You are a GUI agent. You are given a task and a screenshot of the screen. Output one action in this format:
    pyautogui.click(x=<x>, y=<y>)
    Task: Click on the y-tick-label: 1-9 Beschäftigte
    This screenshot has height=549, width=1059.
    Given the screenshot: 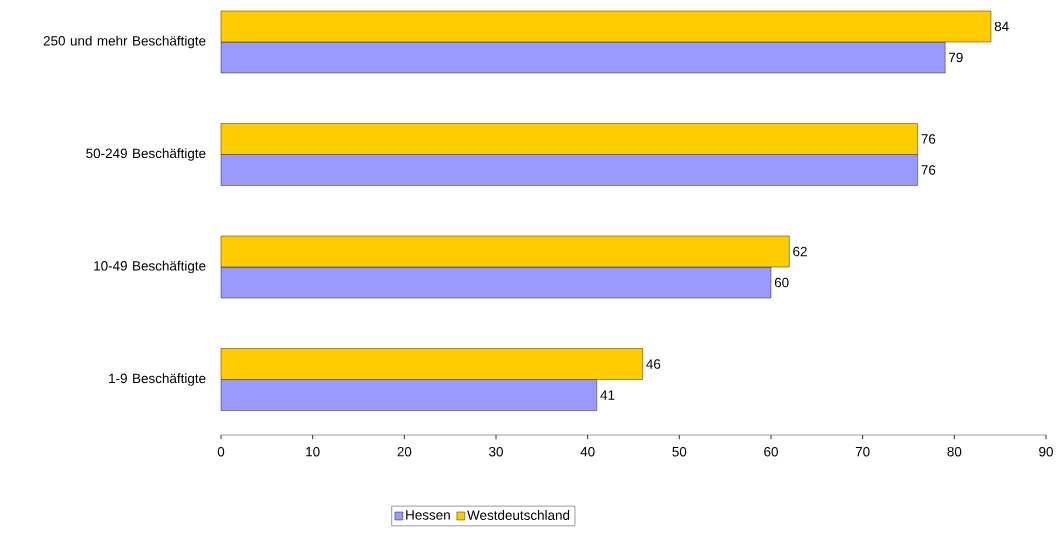 What is the action you would take?
    pyautogui.click(x=157, y=379)
    